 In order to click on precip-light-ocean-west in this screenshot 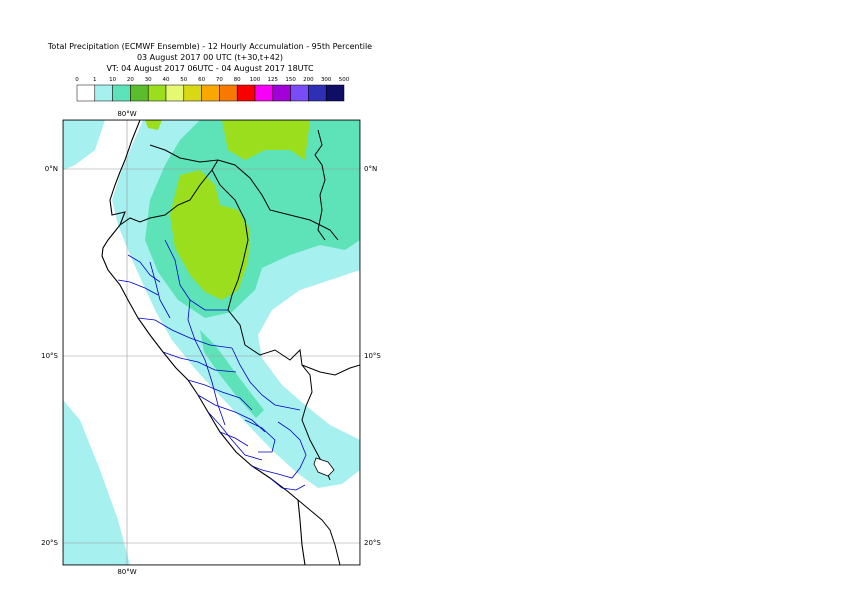, I will do `click(84, 145)`.